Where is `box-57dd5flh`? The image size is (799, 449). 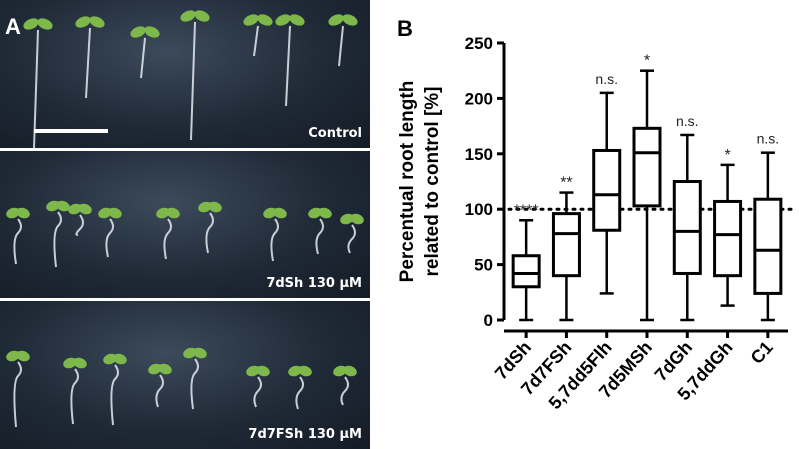
box-57dd5flh is located at coordinates (607, 214).